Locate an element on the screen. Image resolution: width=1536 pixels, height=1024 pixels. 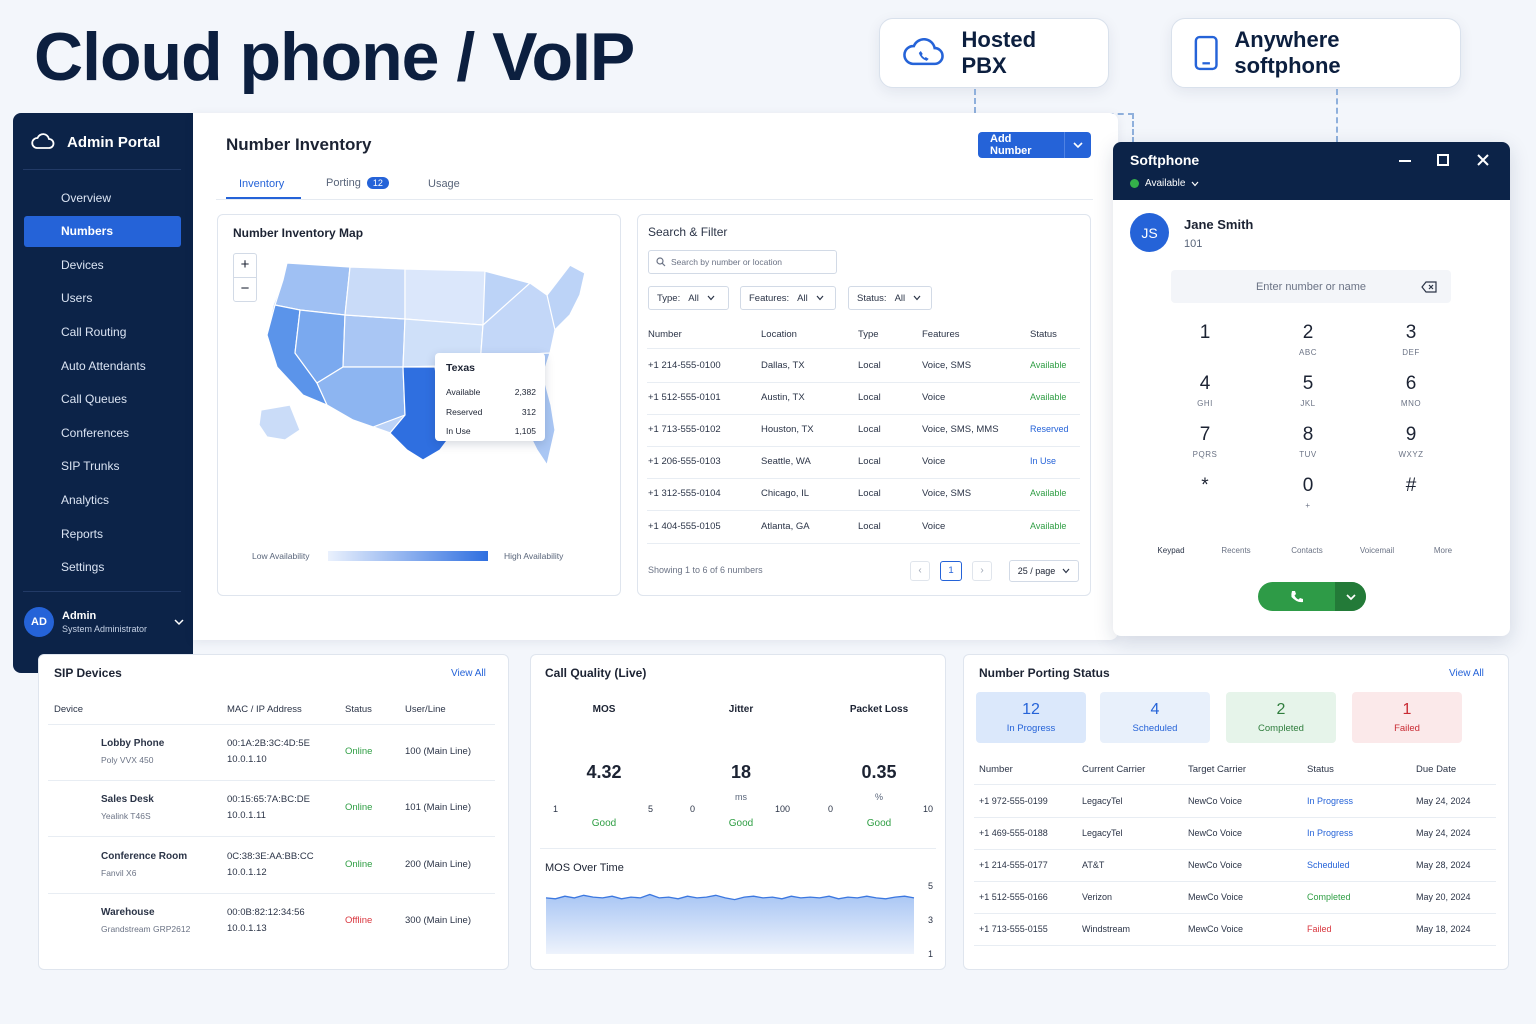
backspace-icon is located at coordinates (1429, 286).